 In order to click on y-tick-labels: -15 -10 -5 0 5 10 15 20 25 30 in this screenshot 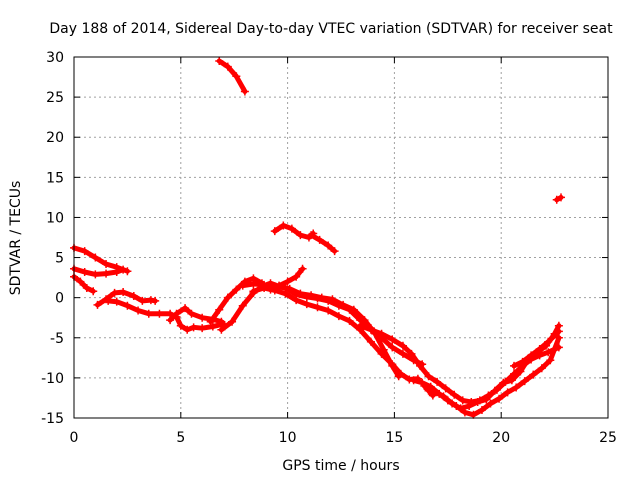, I will do `click(52, 238)`.